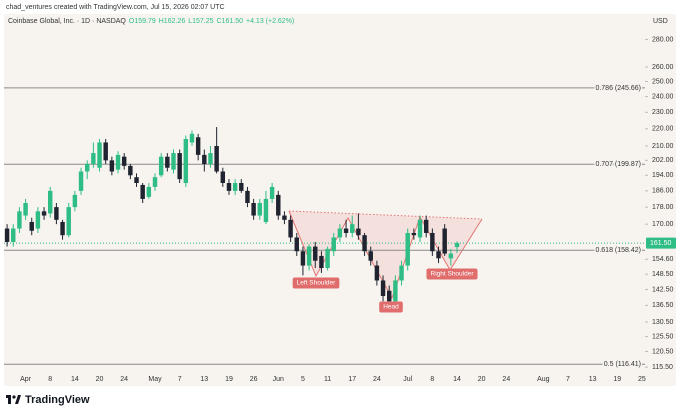  I want to click on y-tick-label: 220.00, so click(663, 129).